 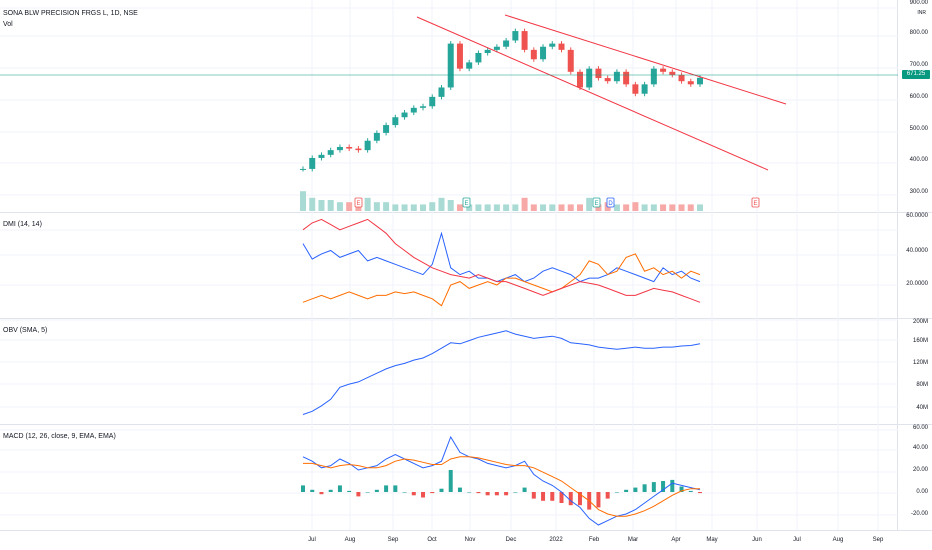 I want to click on adx-line, so click(x=501, y=260).